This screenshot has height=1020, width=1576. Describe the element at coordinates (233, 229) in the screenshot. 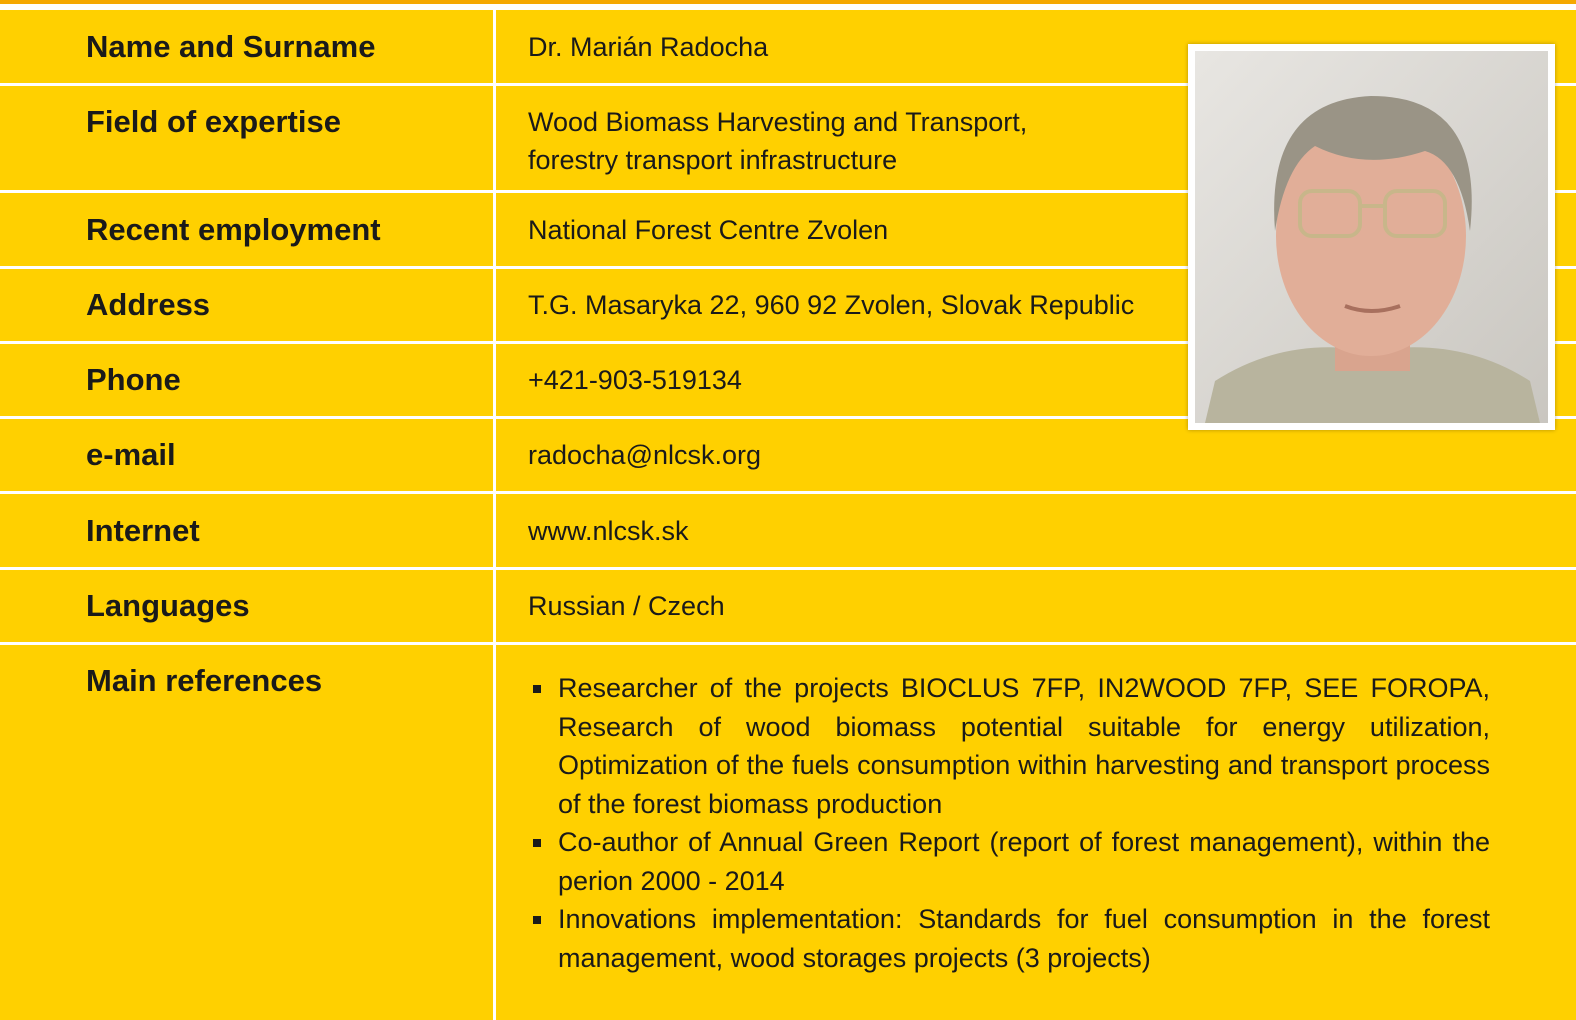

I see `row-label: Recent employment` at that location.